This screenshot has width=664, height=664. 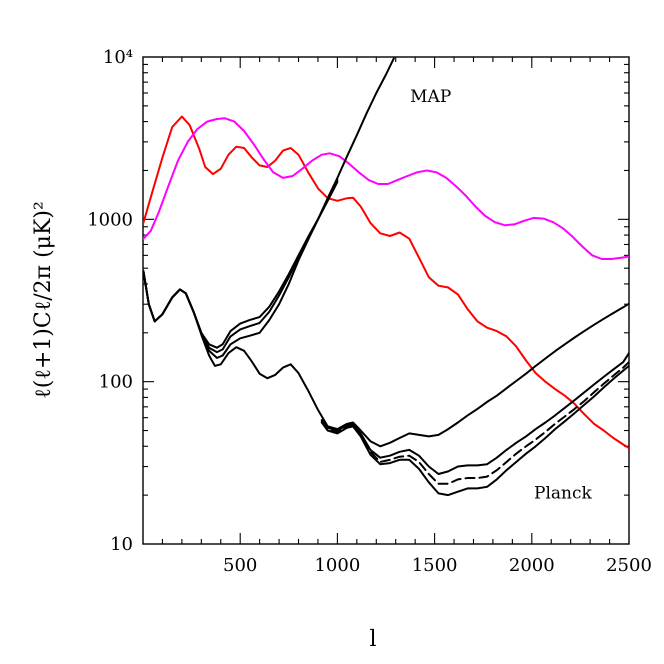 I want to click on x-tick-label: 1500, so click(x=435, y=565).